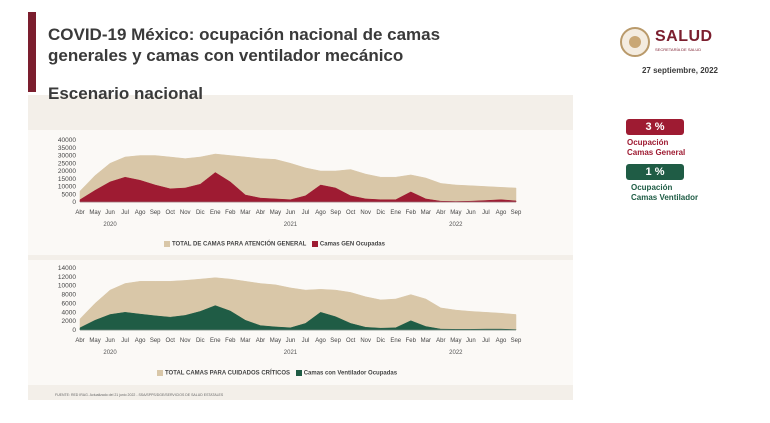 This screenshot has width=770, height=423. I want to click on report-date: 27 septiembre, 2022, so click(679, 70).